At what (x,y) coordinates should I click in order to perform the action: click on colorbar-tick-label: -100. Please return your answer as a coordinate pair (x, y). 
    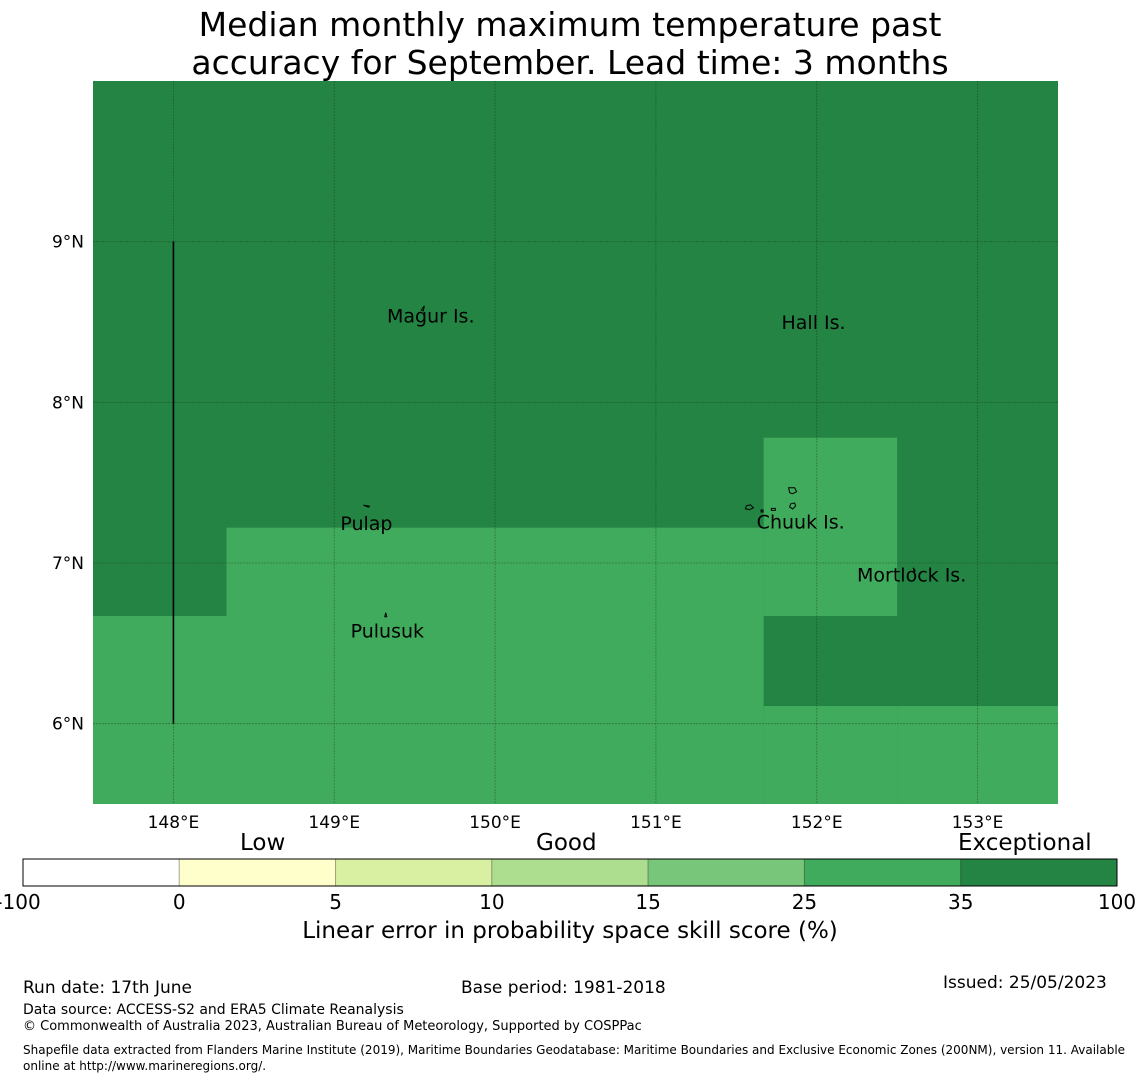
    Looking at the image, I should click on (20, 902).